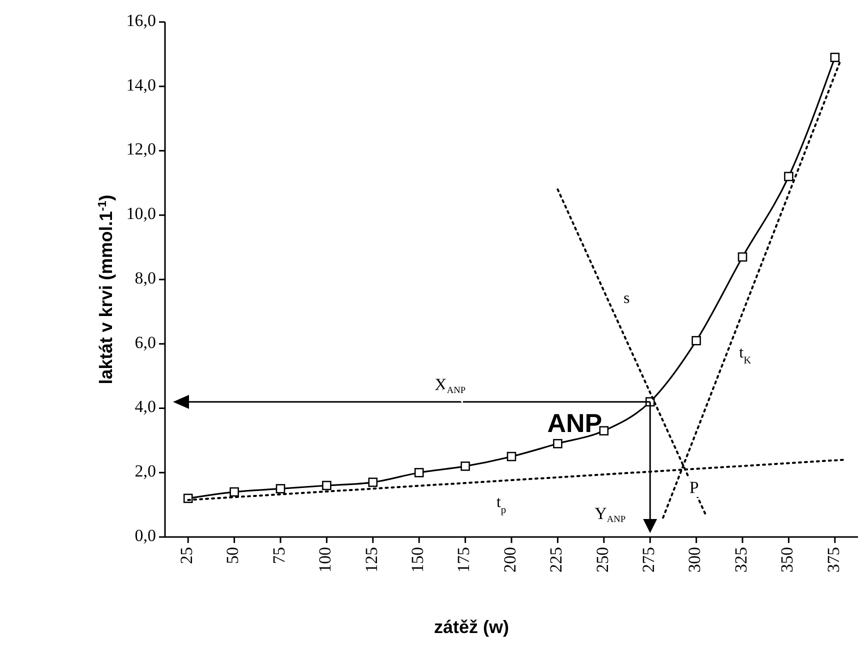 This screenshot has width=864, height=650. What do you see at coordinates (145, 471) in the screenshot?
I see `y-tick-label: 2,0` at bounding box center [145, 471].